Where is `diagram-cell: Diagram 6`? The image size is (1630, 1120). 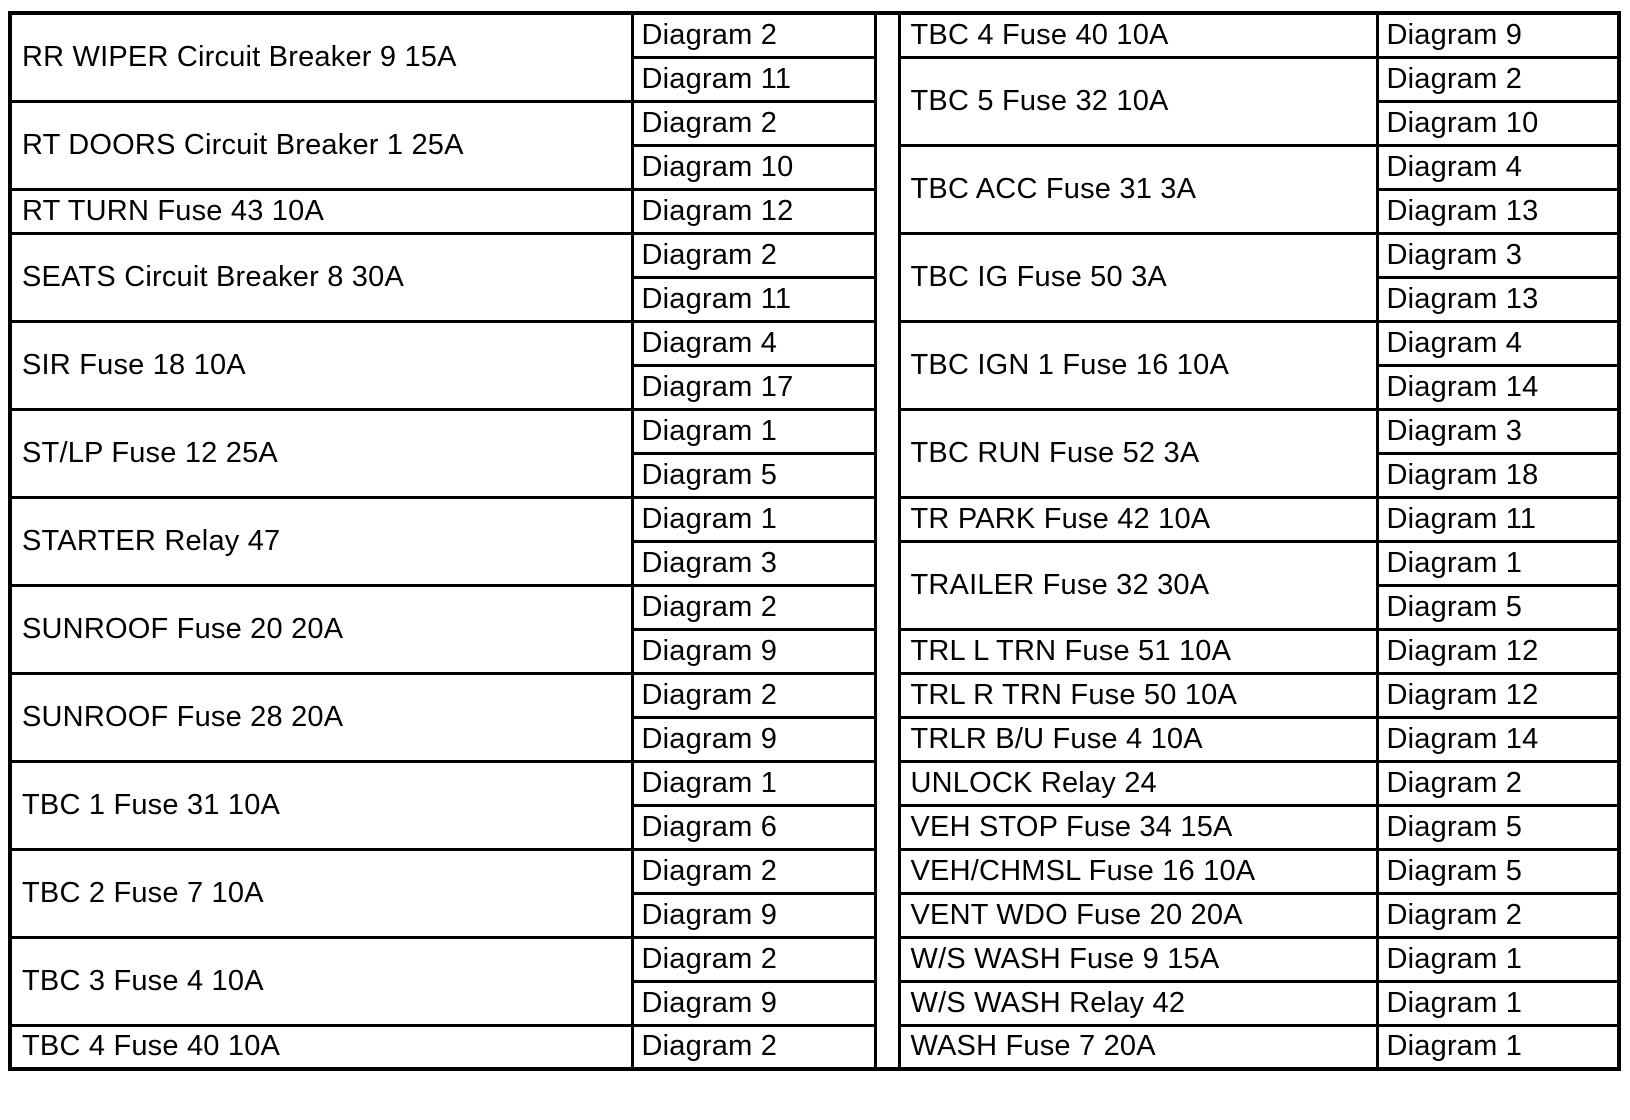 diagram-cell: Diagram 6 is located at coordinates (753, 827).